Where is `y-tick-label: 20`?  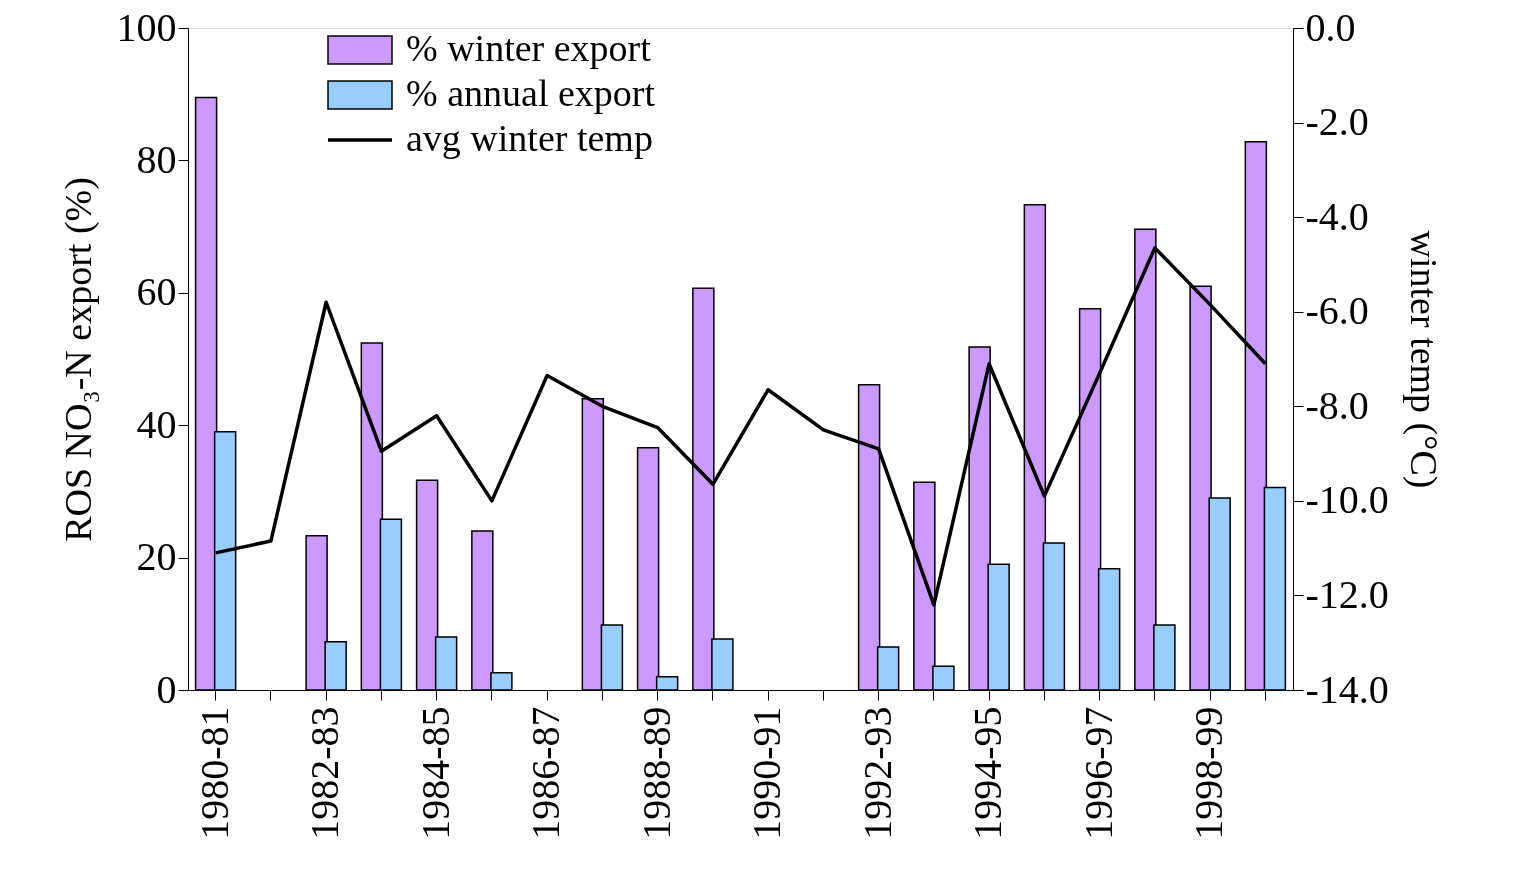
y-tick-label: 20 is located at coordinates (156, 557).